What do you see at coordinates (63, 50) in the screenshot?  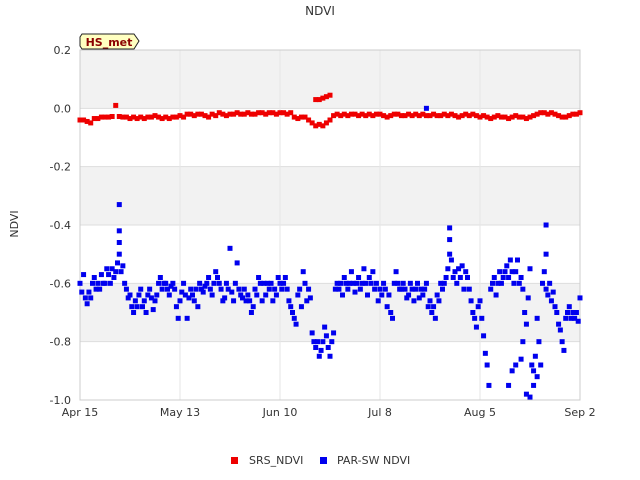 I see `y-tick-label: 0.2` at bounding box center [63, 50].